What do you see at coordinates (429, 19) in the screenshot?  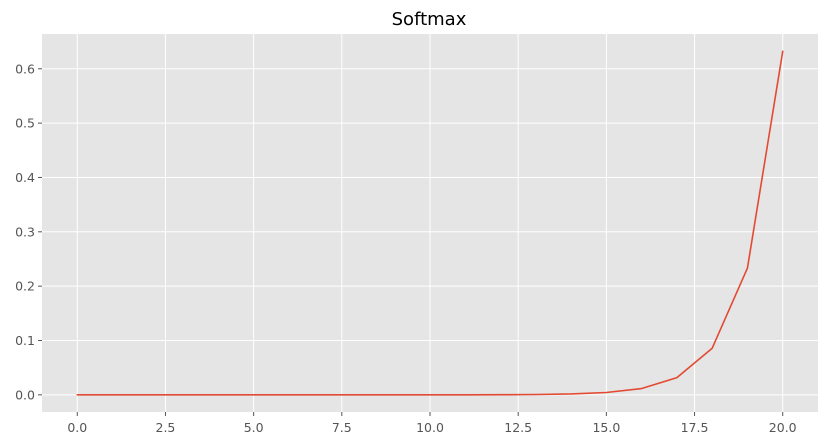 I see `chart-title: Softmax` at bounding box center [429, 19].